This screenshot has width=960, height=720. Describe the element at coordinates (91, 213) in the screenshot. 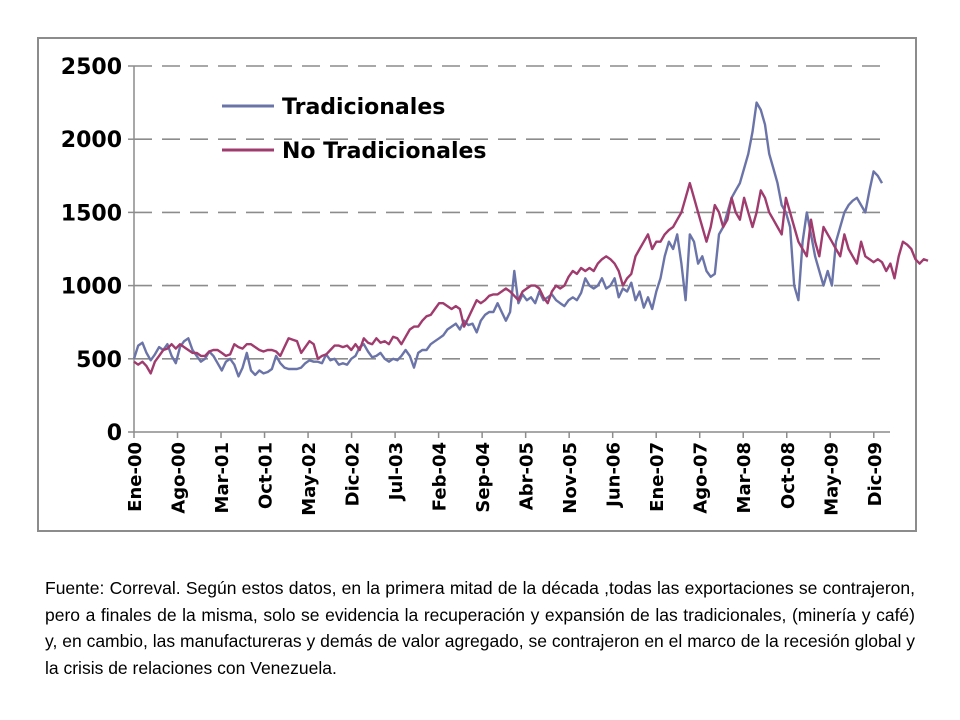

I see `y-tick-label: 1500` at that location.